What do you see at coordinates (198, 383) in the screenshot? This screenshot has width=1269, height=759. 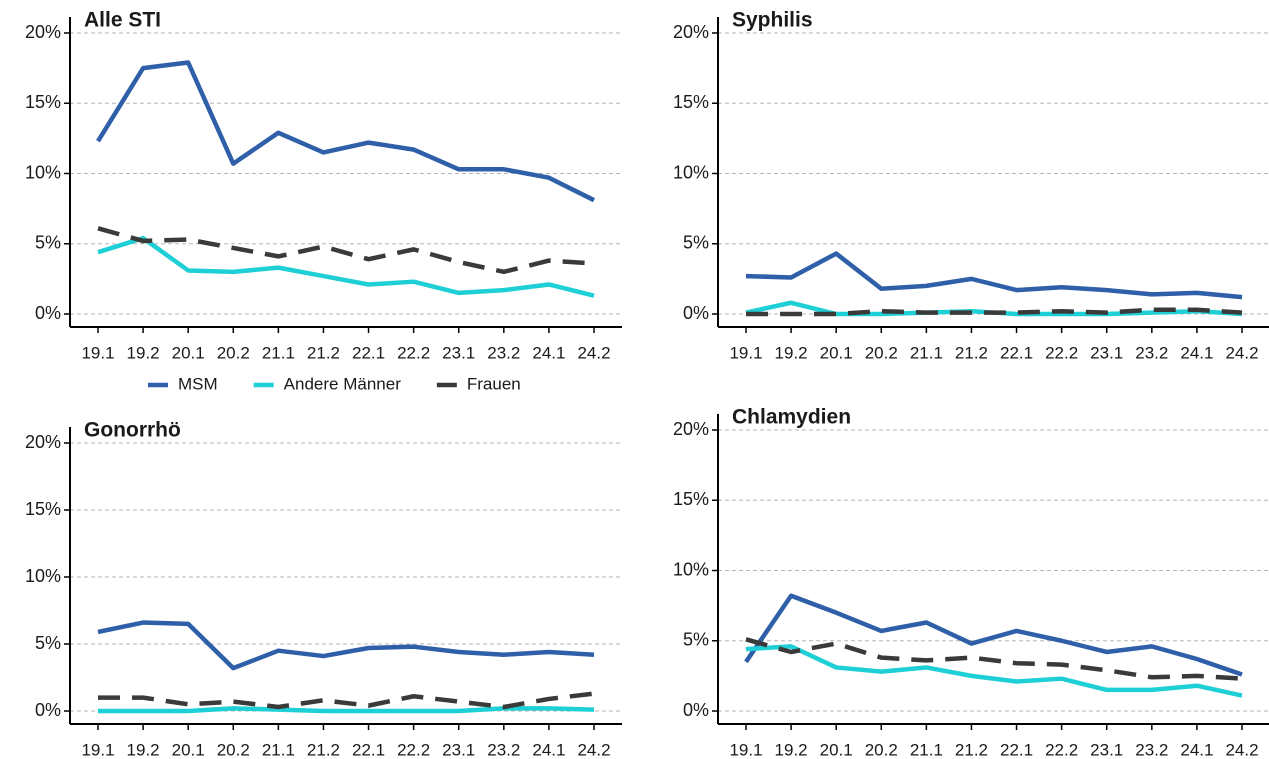 I see `legend-label: MSM` at bounding box center [198, 383].